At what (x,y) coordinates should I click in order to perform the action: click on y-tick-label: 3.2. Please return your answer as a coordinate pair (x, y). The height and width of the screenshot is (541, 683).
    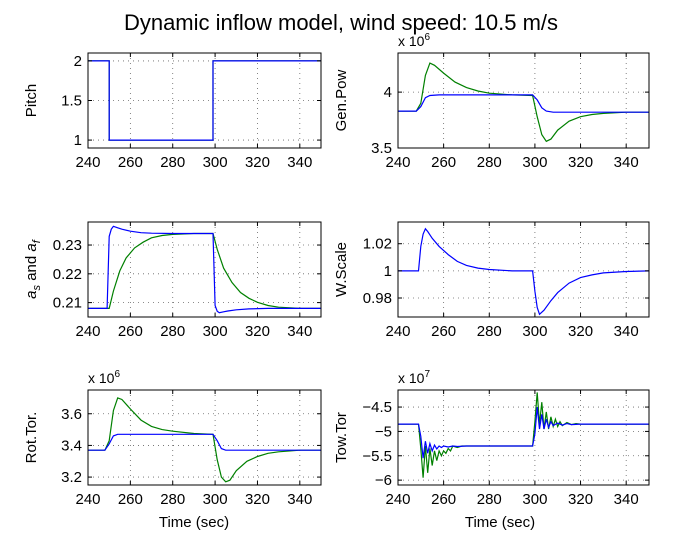
    Looking at the image, I should click on (71, 477).